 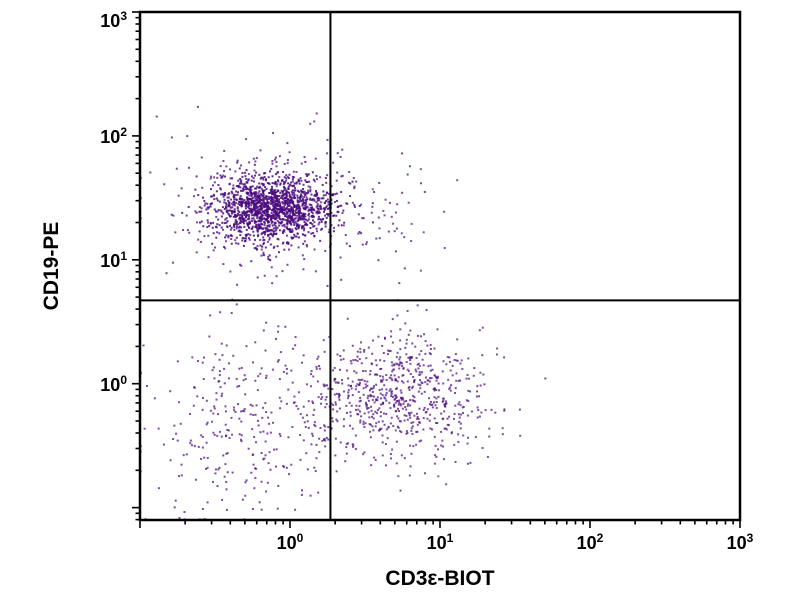 What do you see at coordinates (590, 542) in the screenshot?
I see `x-tick-label: 10²` at bounding box center [590, 542].